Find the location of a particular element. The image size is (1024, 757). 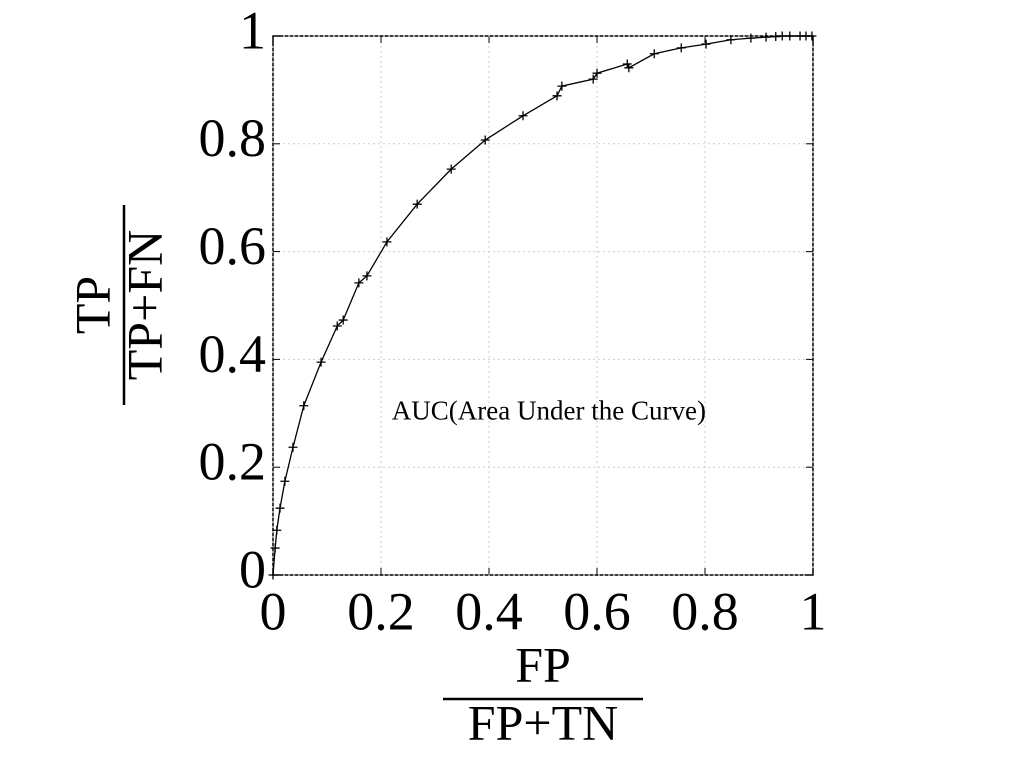

x-tick-label: 1 is located at coordinates (813, 611).